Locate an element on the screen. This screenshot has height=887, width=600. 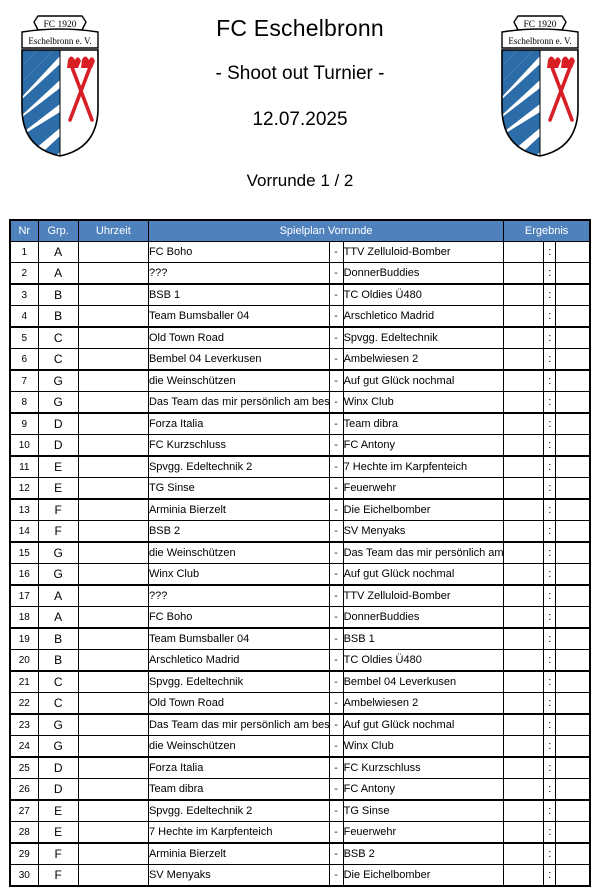
cell-home-team: Bembel 04 Leverkusen is located at coordinates (238, 359).